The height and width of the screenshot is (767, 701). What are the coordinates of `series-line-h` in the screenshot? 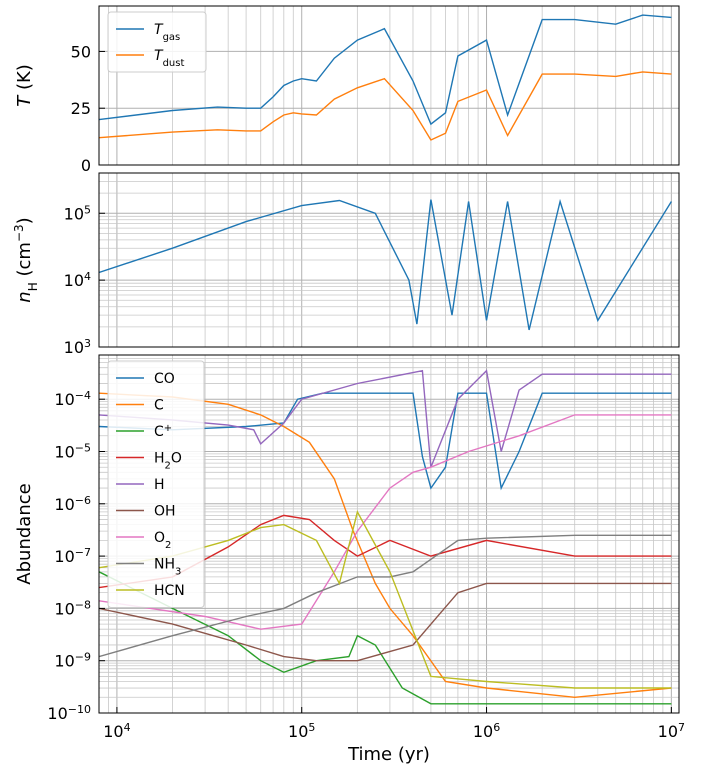 It's located at (385, 418).